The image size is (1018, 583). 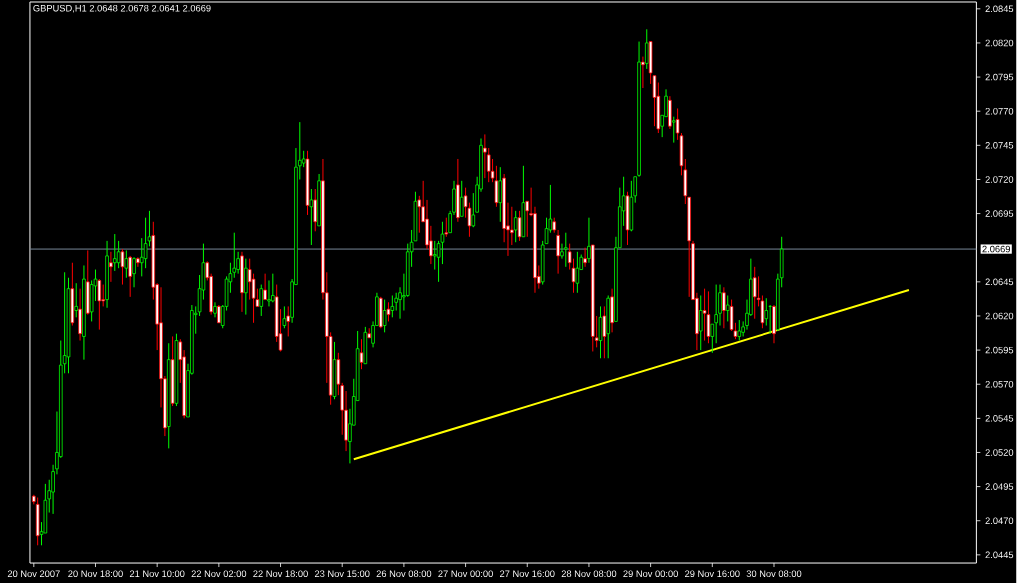 I want to click on y-tick-label: 2.0820, so click(x=999, y=43).